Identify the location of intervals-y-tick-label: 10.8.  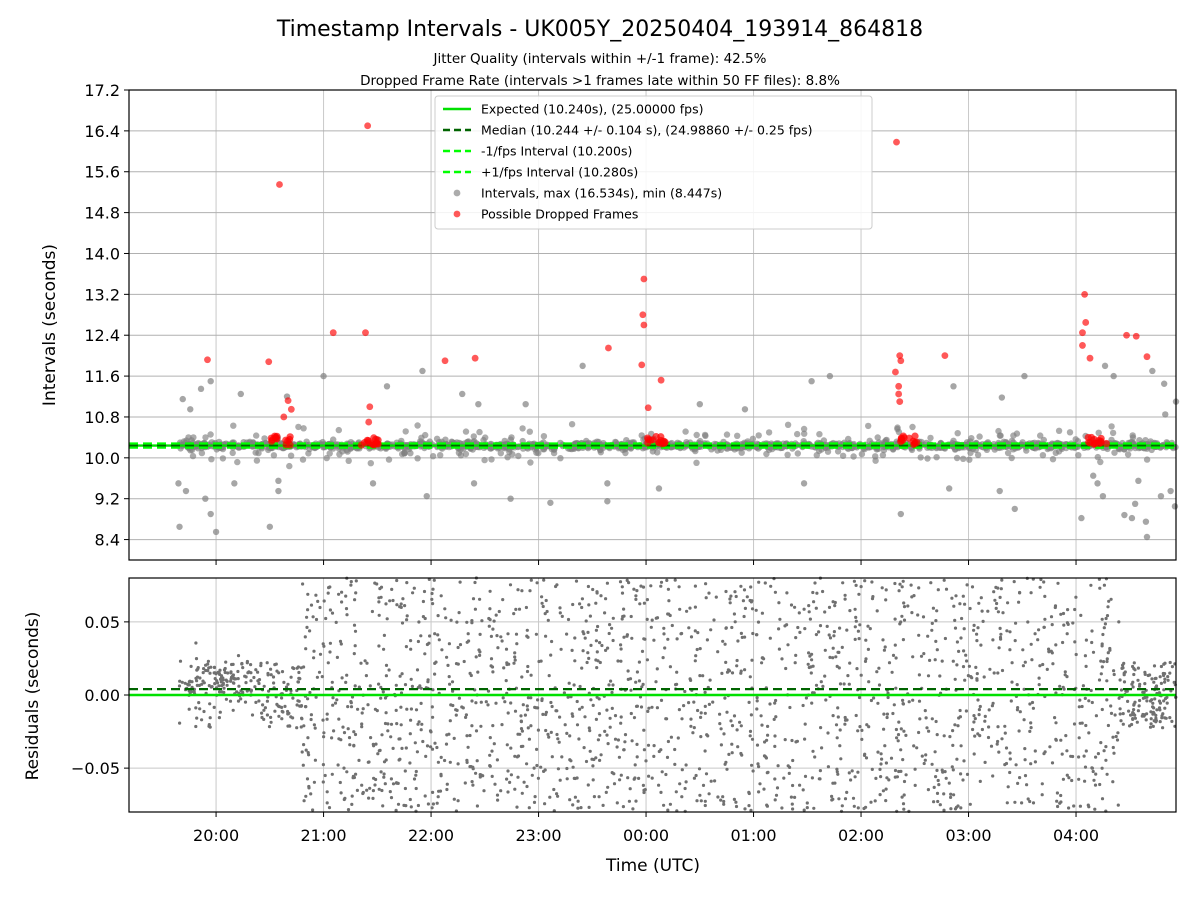
(102, 417).